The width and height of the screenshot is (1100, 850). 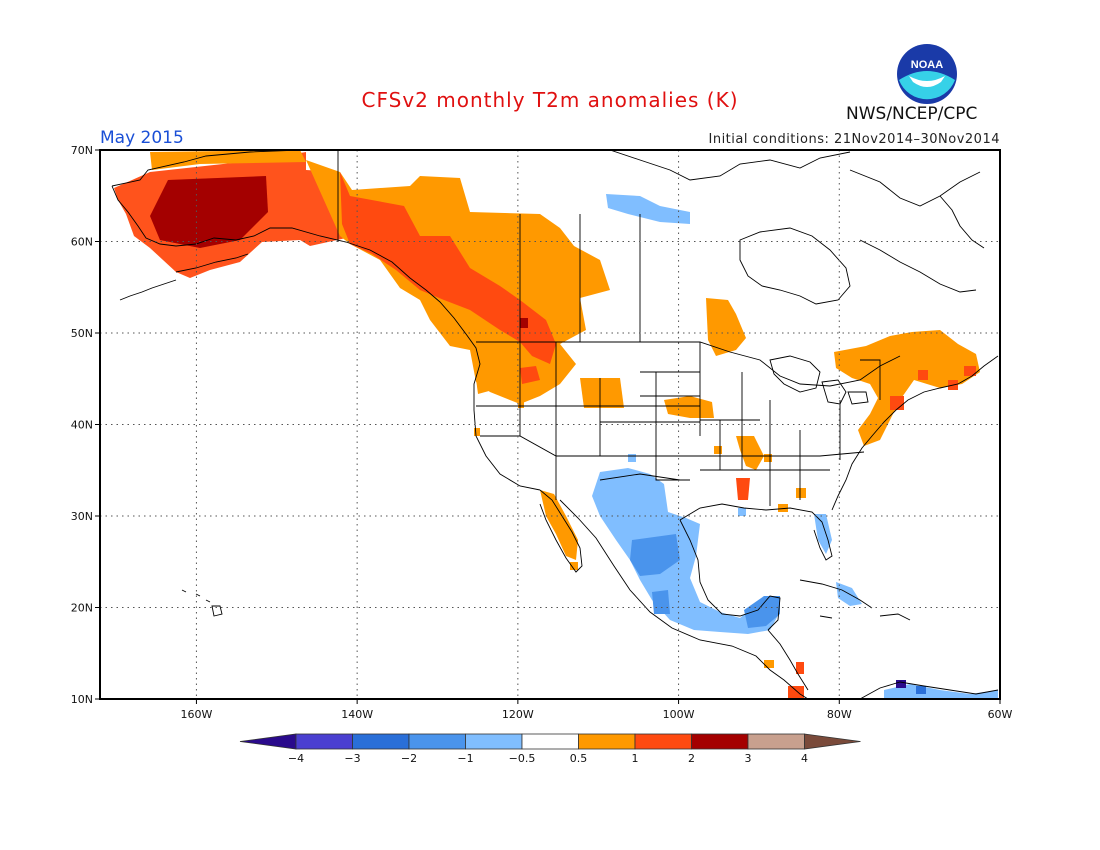 What do you see at coordinates (522, 758) in the screenshot?
I see `colorbar-label: −0.5` at bounding box center [522, 758].